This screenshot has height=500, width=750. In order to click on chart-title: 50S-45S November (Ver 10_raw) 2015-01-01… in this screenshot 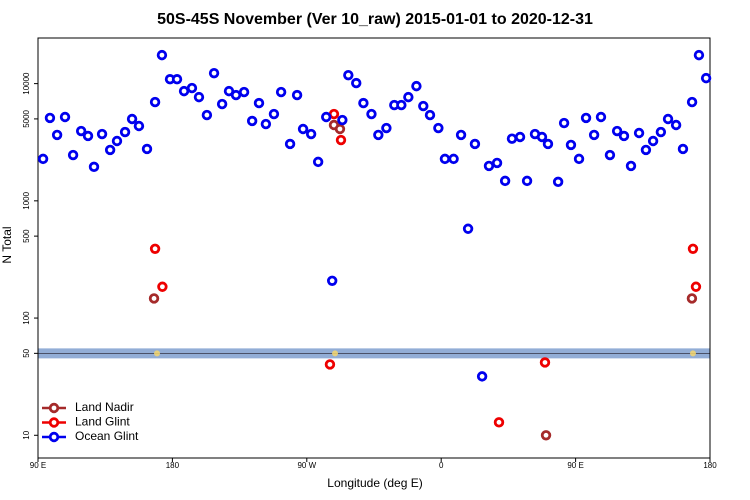, I will do `click(375, 19)`.